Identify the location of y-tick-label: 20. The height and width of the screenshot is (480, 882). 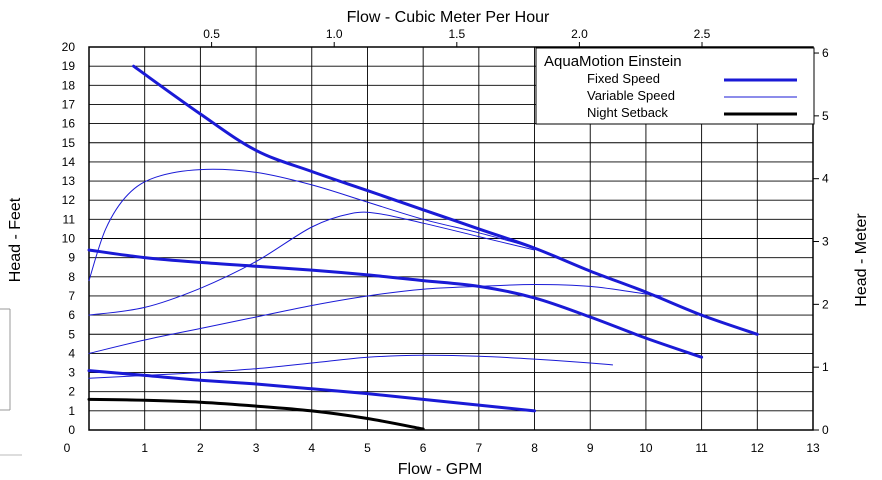
(69, 47).